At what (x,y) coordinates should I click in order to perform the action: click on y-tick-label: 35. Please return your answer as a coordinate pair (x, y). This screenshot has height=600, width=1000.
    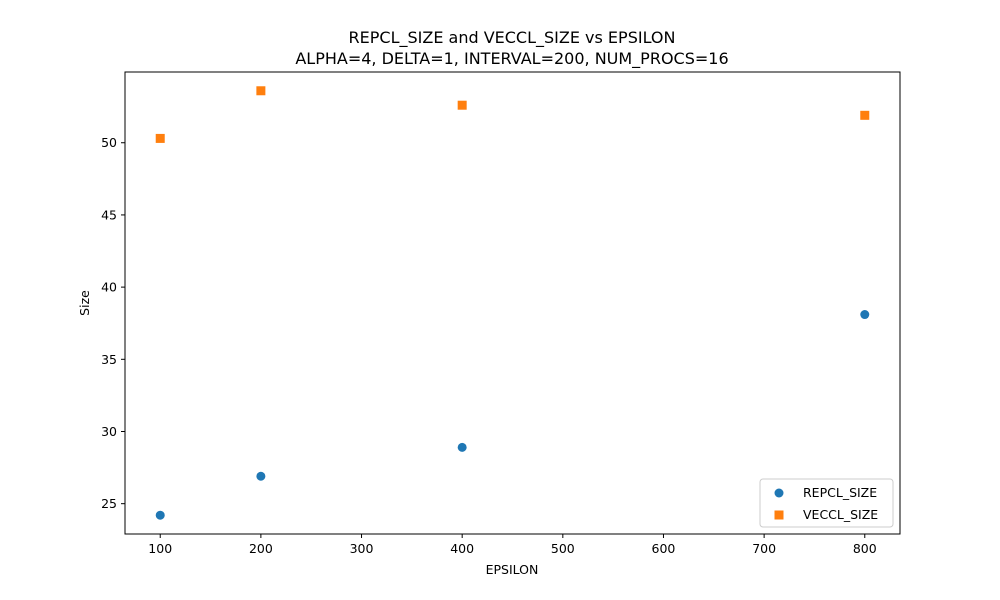
    Looking at the image, I should click on (109, 359).